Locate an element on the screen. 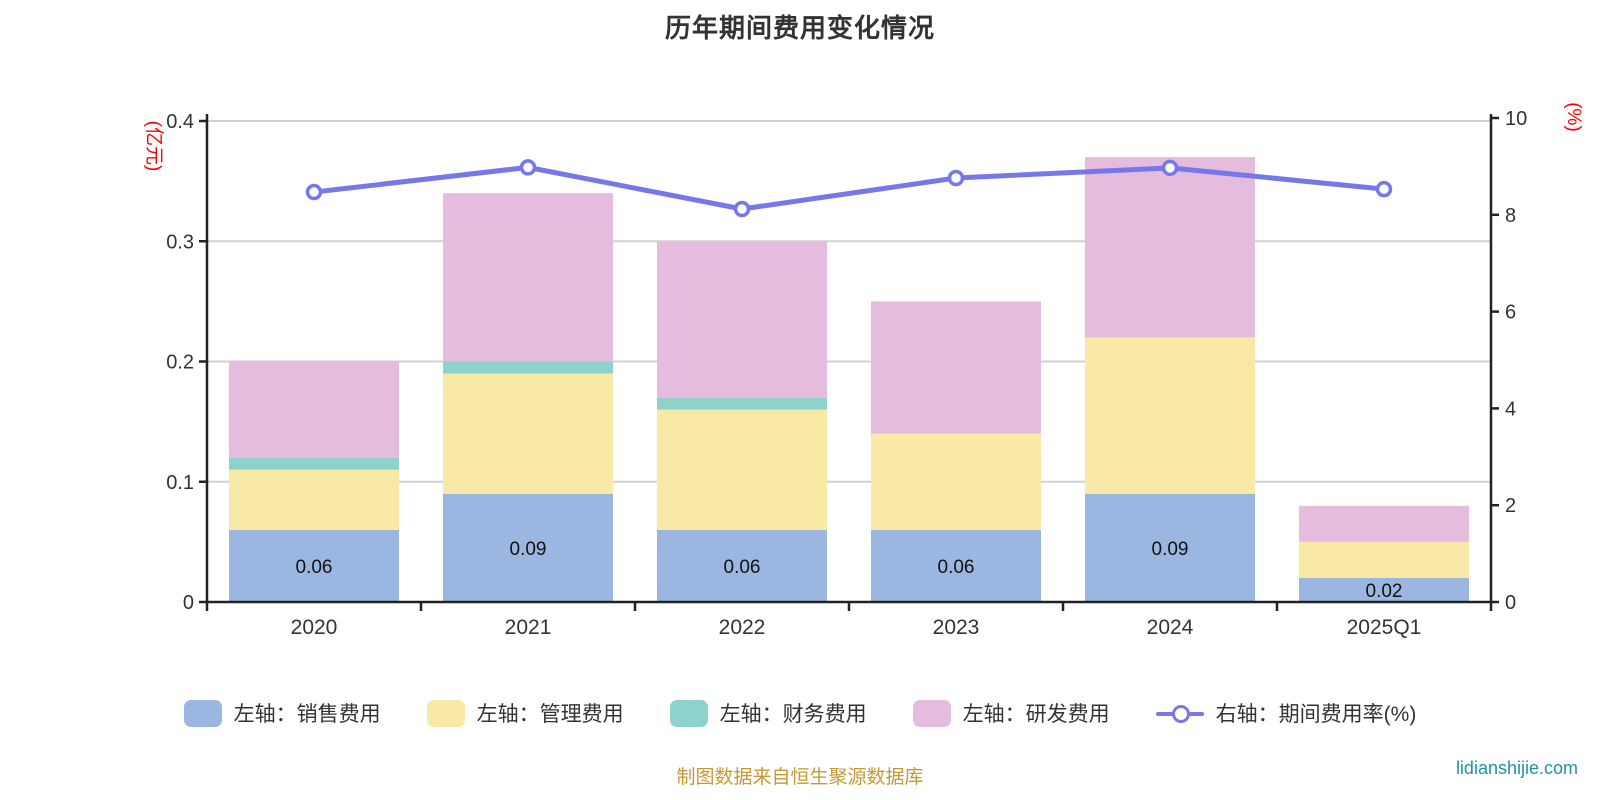 The height and width of the screenshot is (800, 1600). line-series-path is located at coordinates (849, 188).